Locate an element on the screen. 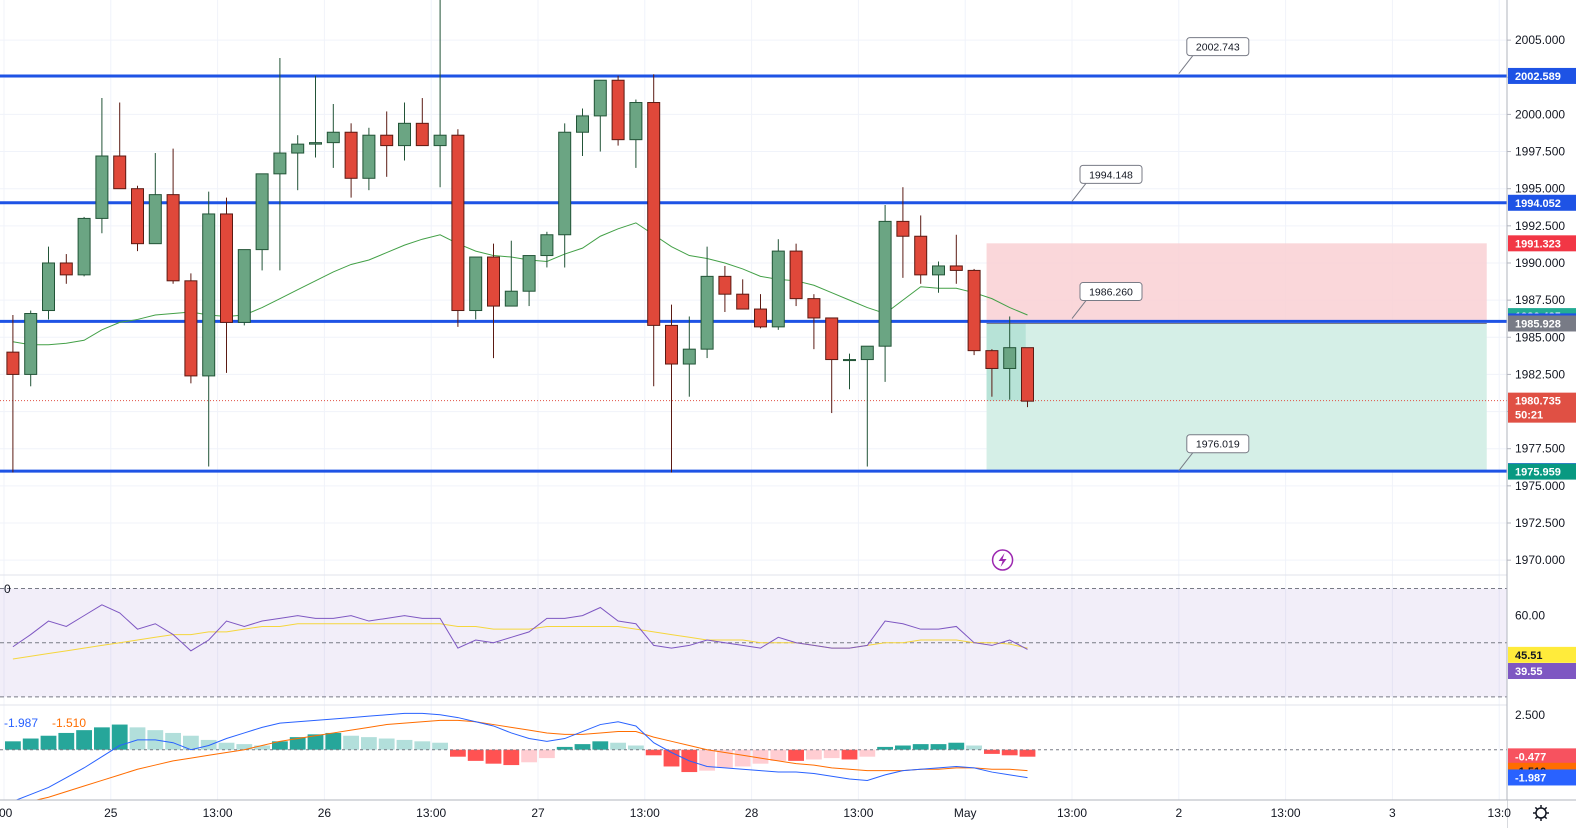 The width and height of the screenshot is (1576, 828). price-tick-label: 1985.000 is located at coordinates (1540, 337).